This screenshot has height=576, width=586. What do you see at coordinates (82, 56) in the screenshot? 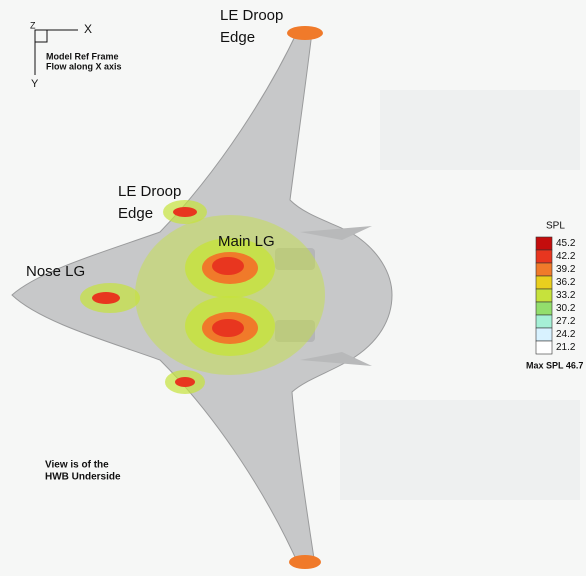
I see `frame-note: Model Ref Frame` at bounding box center [82, 56].